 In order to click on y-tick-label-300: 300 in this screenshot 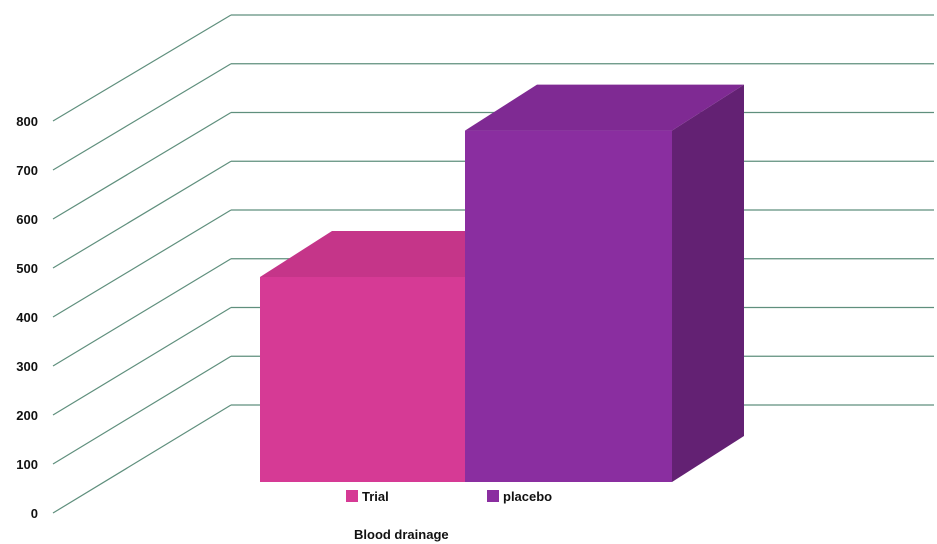, I will do `click(27, 366)`.